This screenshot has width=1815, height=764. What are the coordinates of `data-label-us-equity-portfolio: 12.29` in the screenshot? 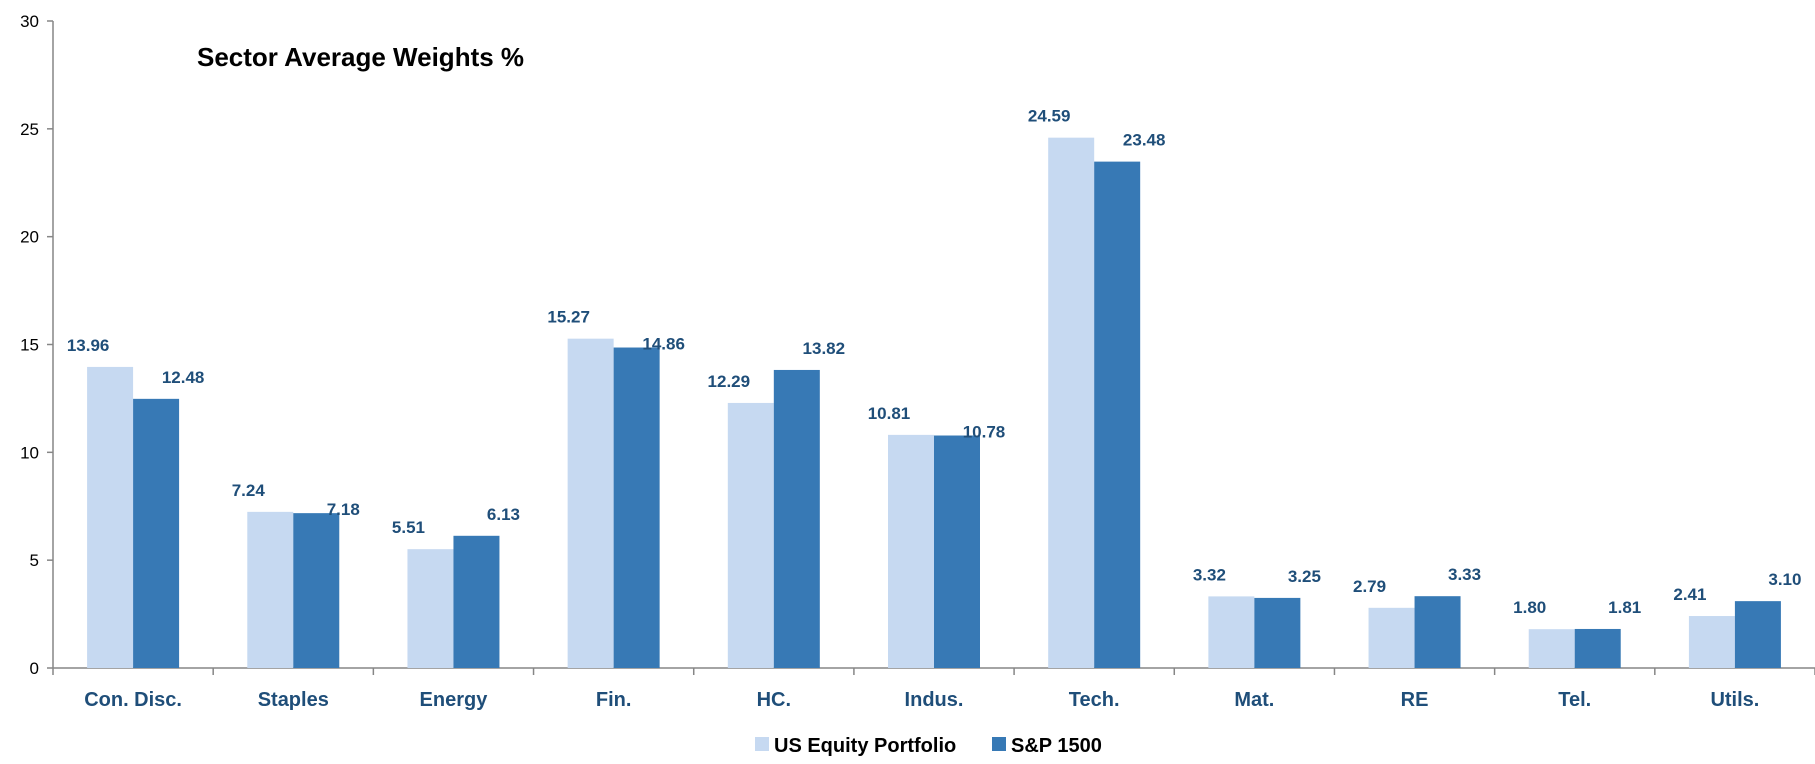 It's located at (729, 381).